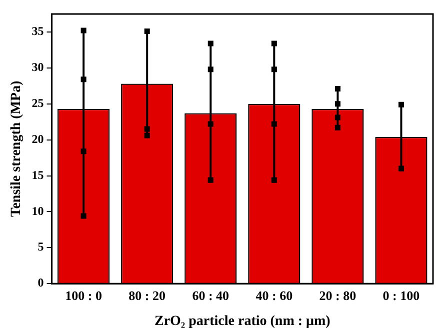 The height and width of the screenshot is (336, 447). What do you see at coordinates (38, 31) in the screenshot?
I see `y-tick-label: 35` at bounding box center [38, 31].